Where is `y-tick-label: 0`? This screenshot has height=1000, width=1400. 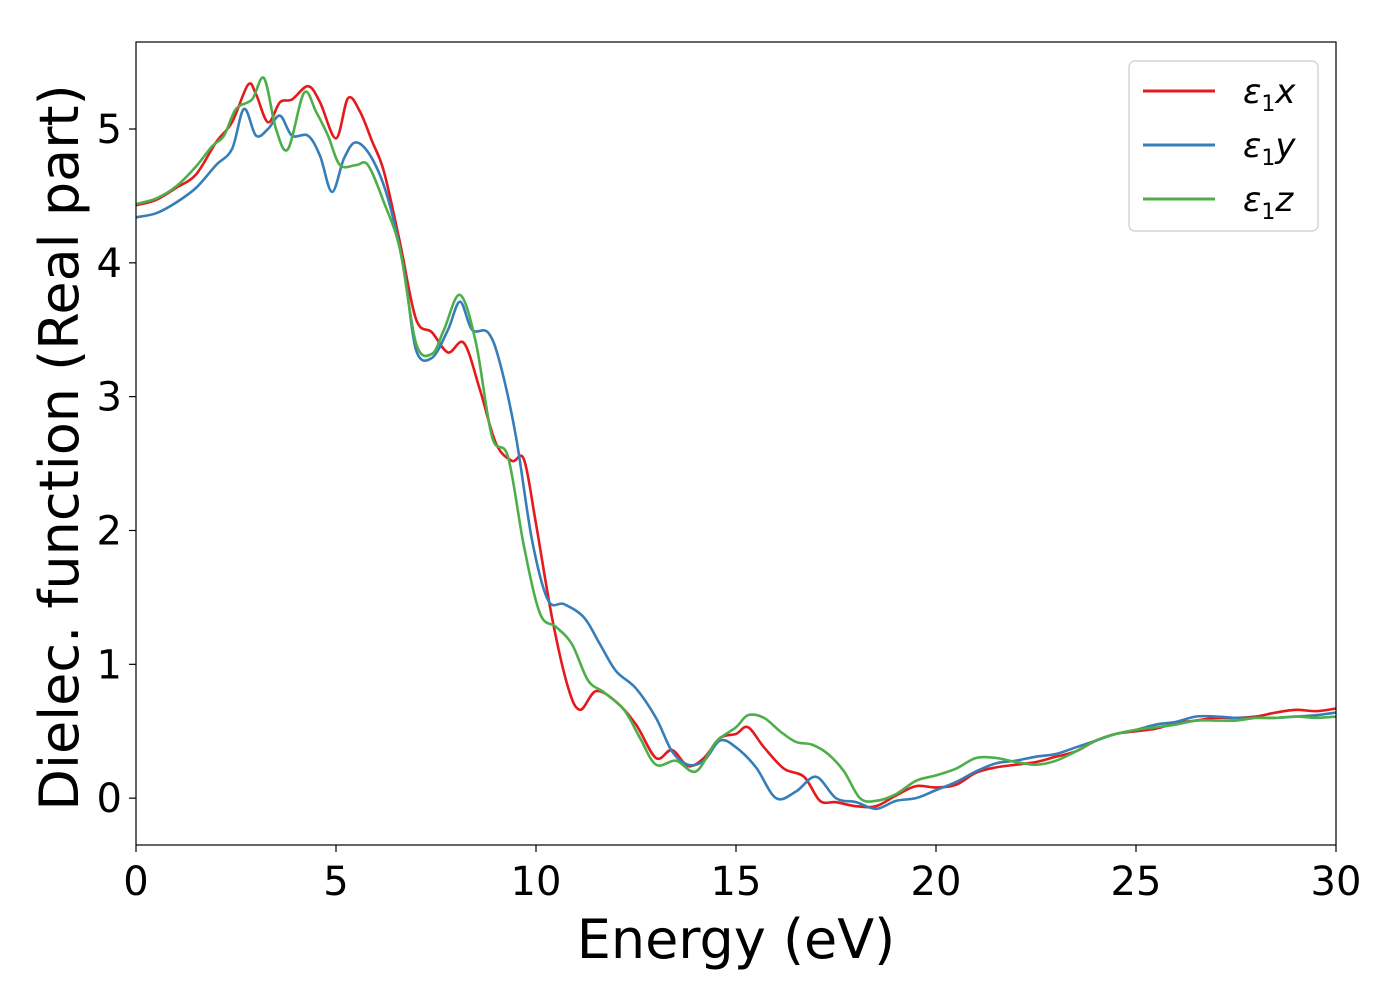
y-tick-label: 0 is located at coordinates (109, 799).